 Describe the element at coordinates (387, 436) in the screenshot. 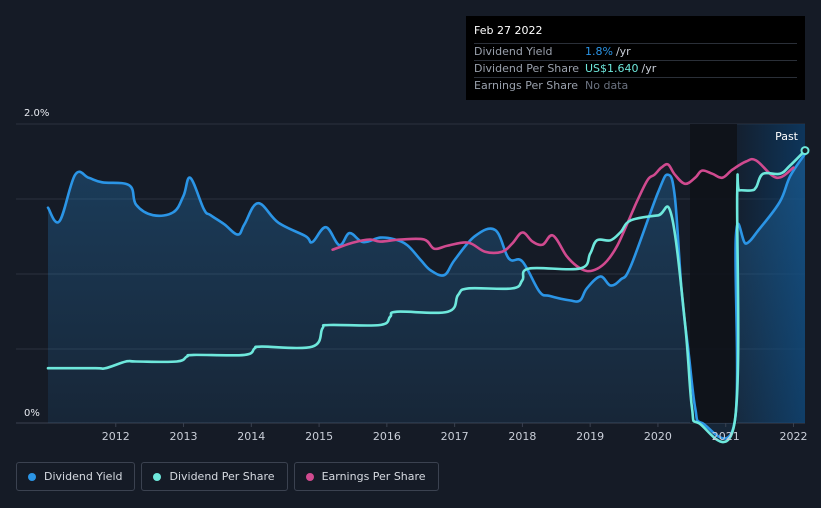

I see `x-tick-label: 2016` at that location.